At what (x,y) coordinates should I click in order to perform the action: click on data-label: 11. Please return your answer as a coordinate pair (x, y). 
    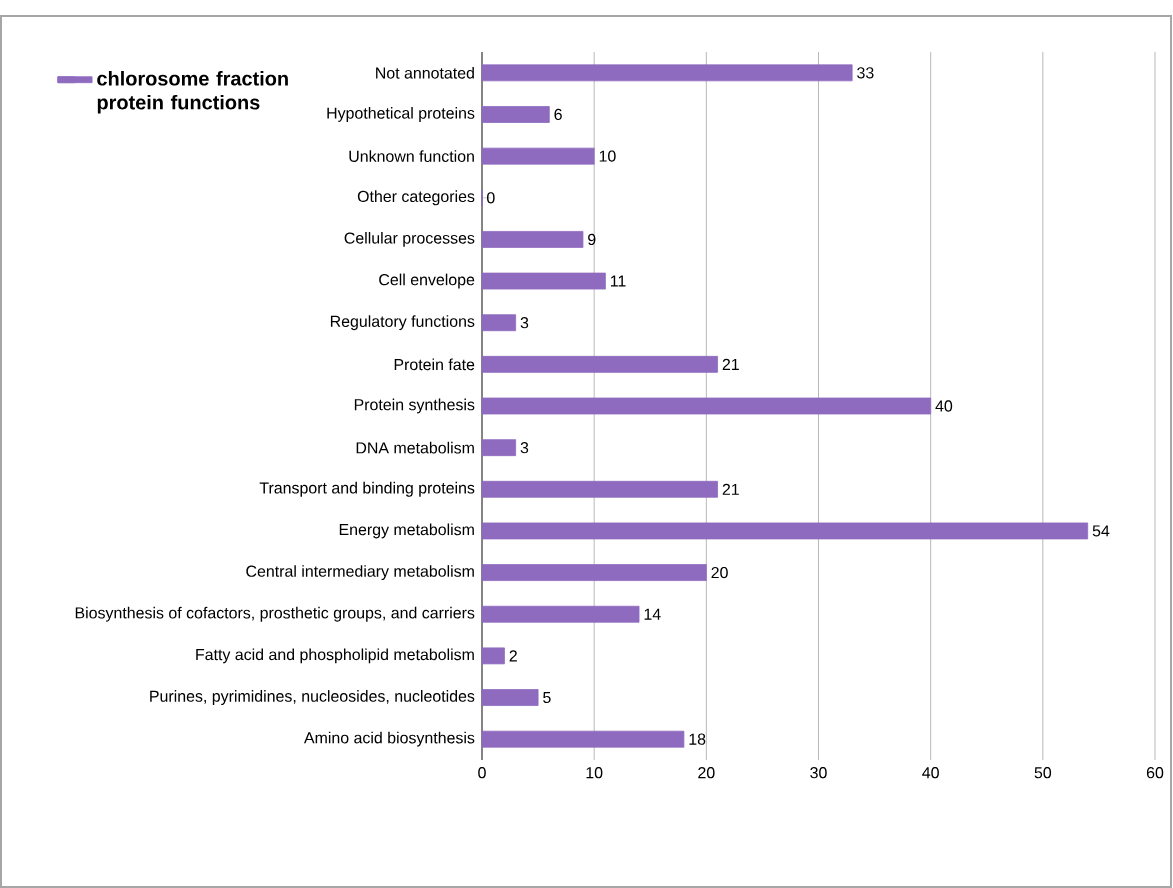
    Looking at the image, I should click on (618, 281).